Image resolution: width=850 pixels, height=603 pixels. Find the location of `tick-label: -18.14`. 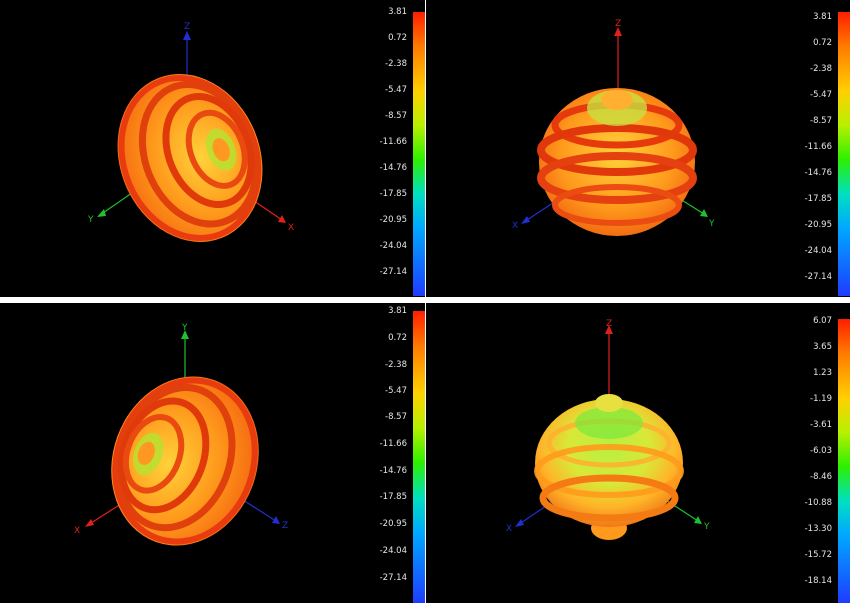

tick-label: -18.14 is located at coordinates (818, 581).